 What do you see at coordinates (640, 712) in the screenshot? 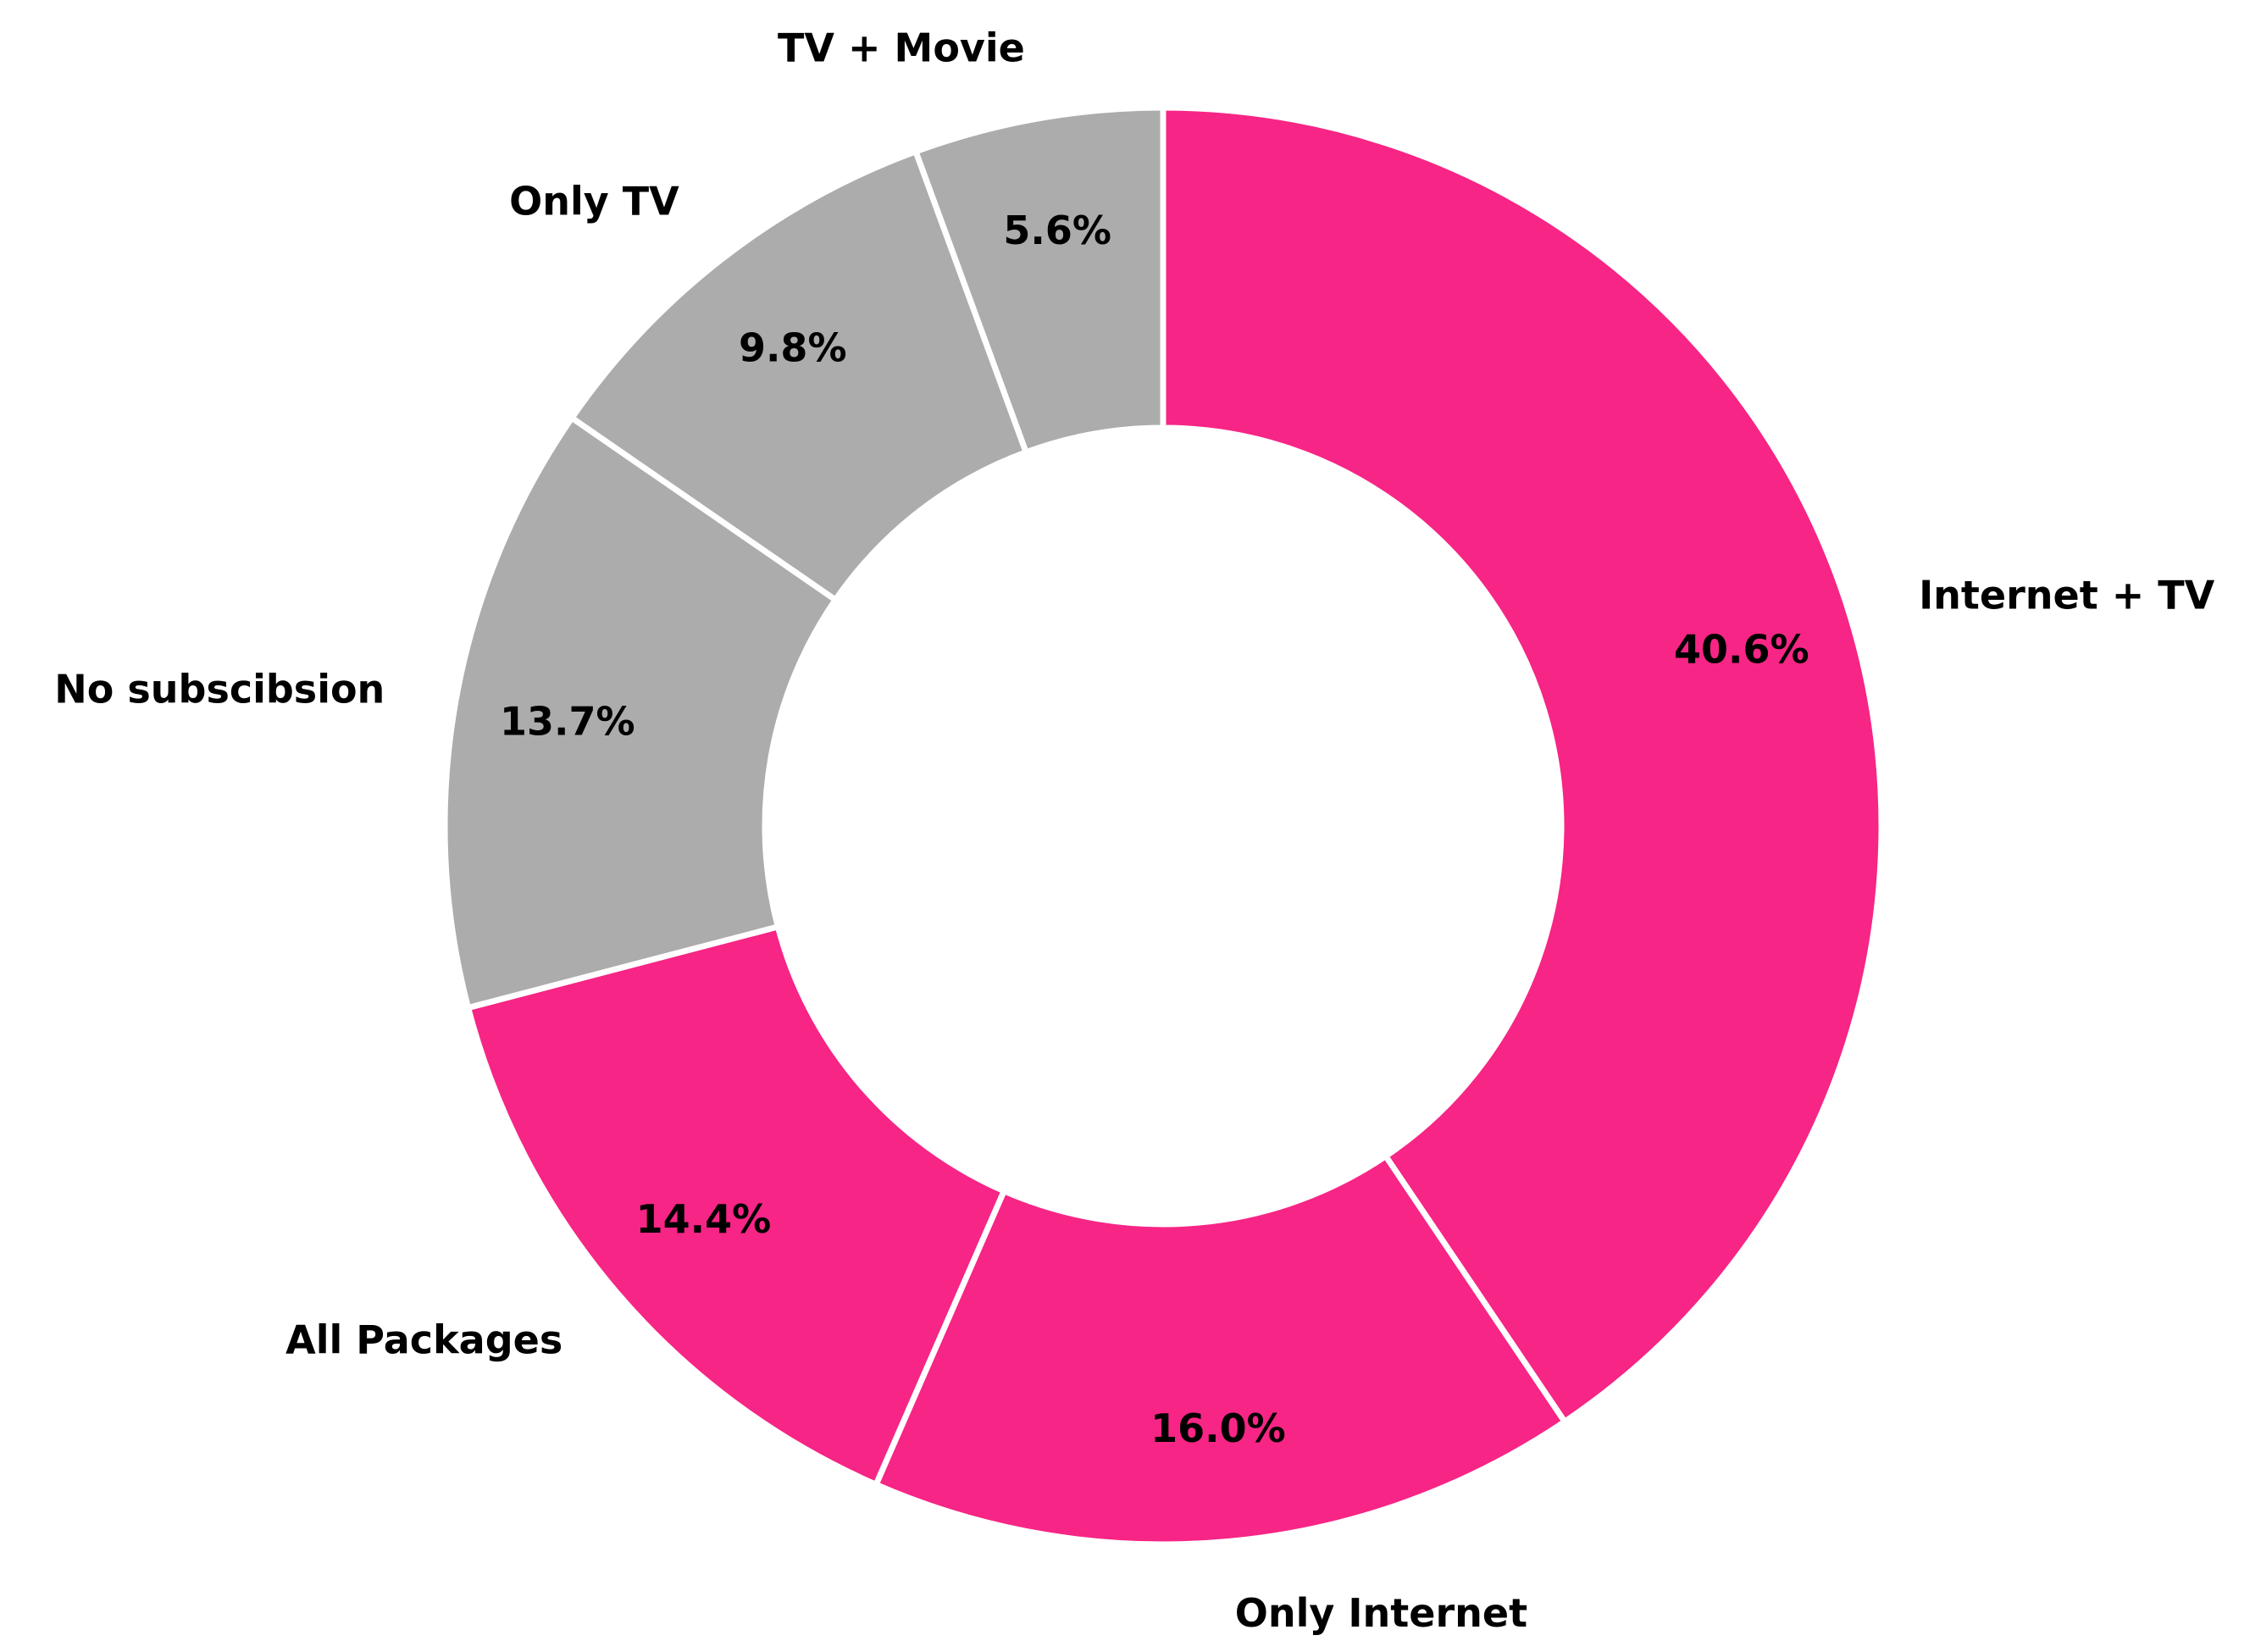
I see `slice-no-subscibsion` at bounding box center [640, 712].